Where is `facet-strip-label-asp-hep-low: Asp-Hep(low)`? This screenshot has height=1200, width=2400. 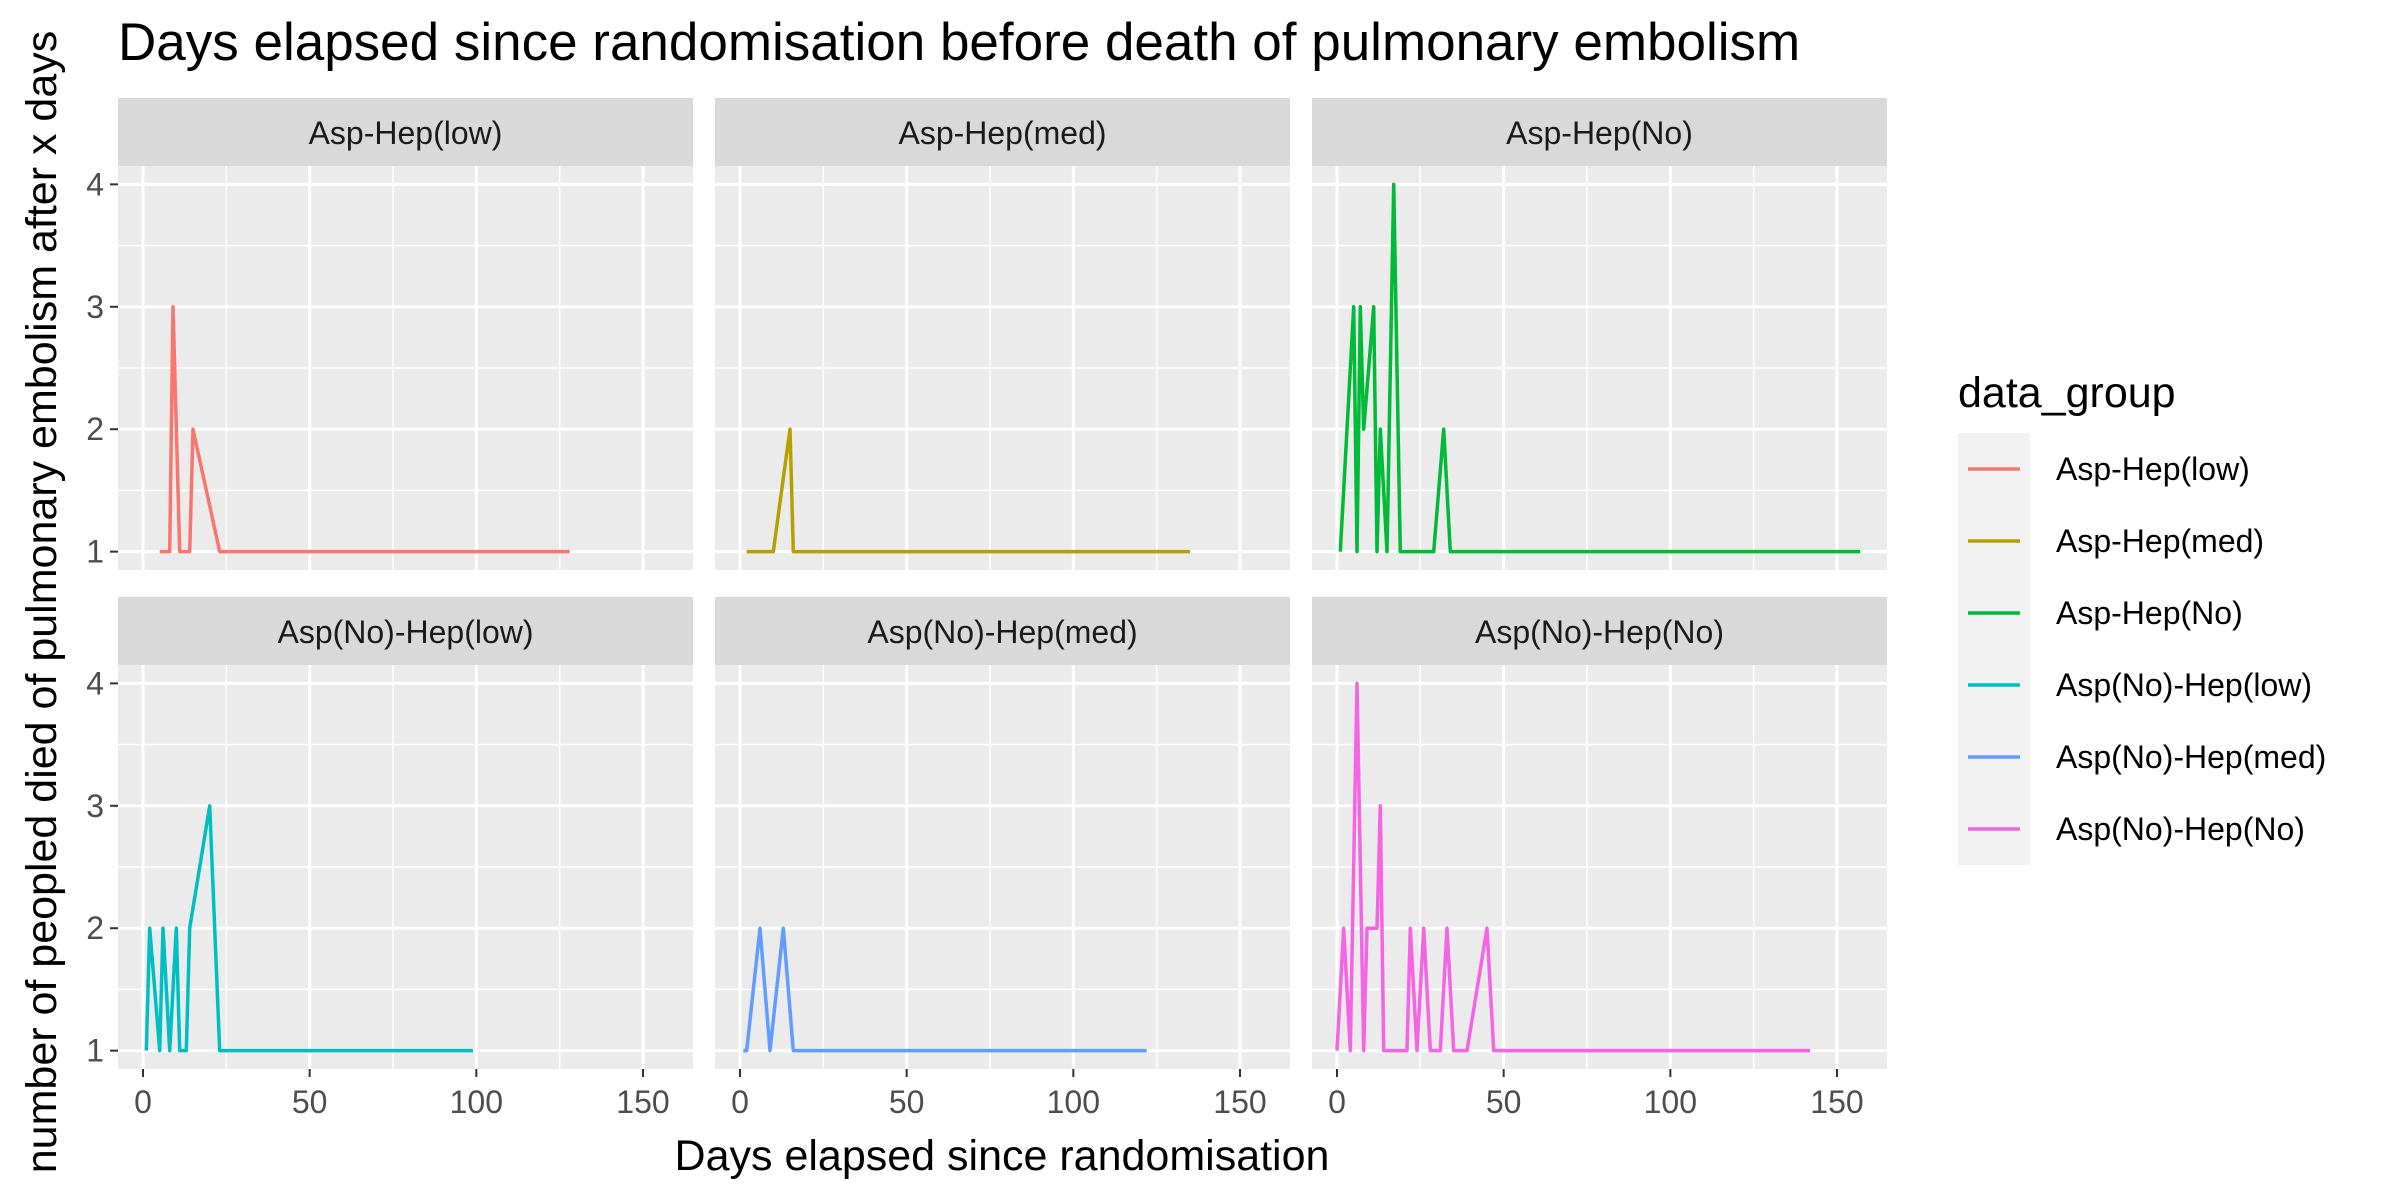
facet-strip-label-asp-hep-low: Asp-Hep(low) is located at coordinates (406, 133).